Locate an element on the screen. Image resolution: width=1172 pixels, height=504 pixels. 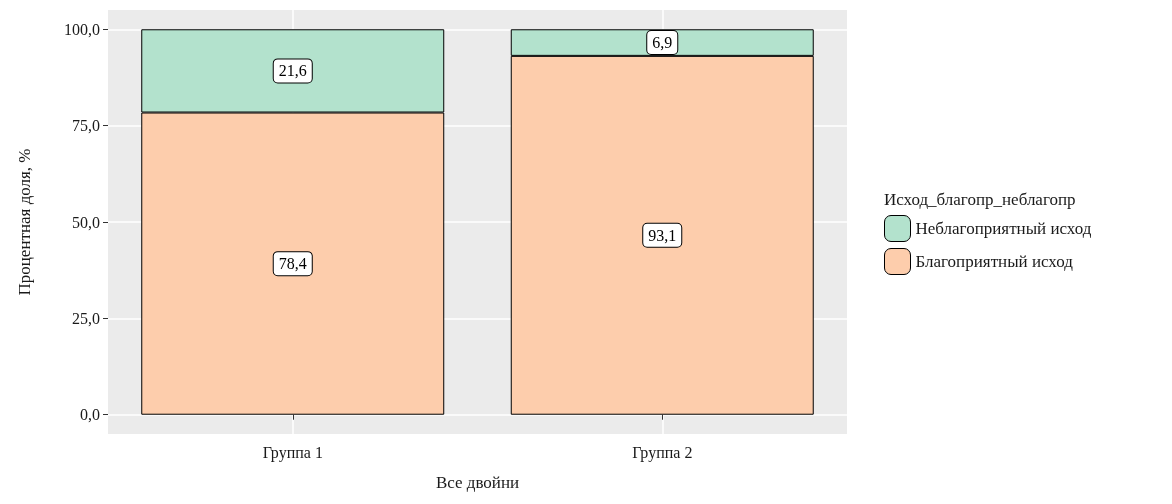
y-tick-label: 100,0 is located at coordinates (82, 29).